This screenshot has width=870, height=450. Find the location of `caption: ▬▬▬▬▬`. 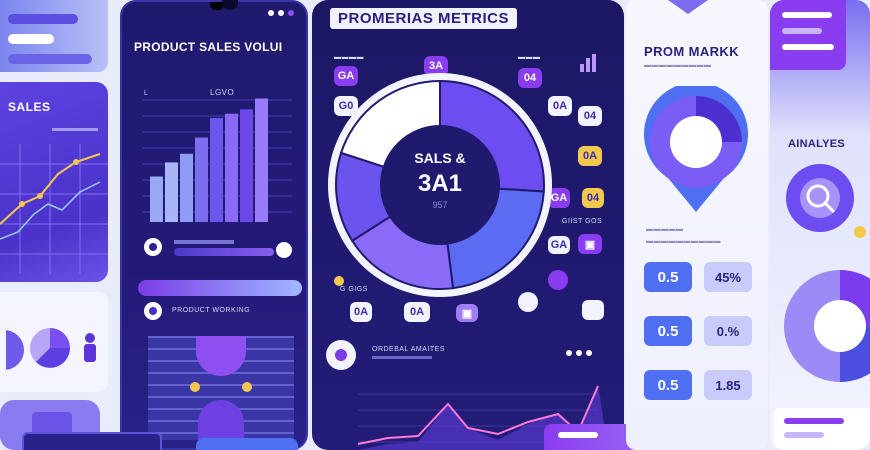

caption: ▬▬▬▬▬ is located at coordinates (665, 229).